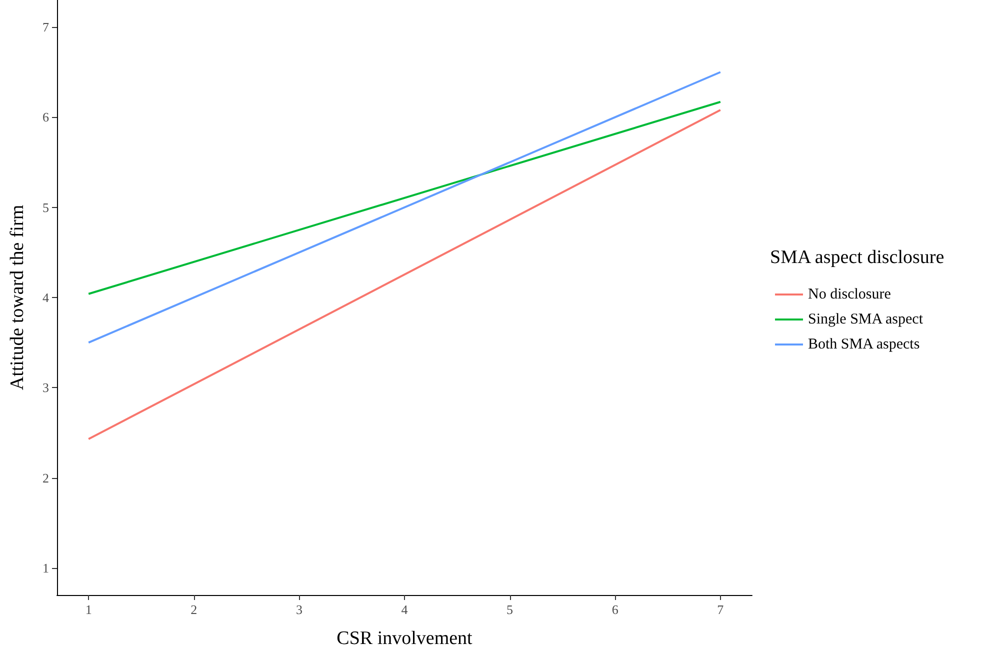 The image size is (998, 653). What do you see at coordinates (510, 609) in the screenshot?
I see `x-tick-label: 5` at bounding box center [510, 609].